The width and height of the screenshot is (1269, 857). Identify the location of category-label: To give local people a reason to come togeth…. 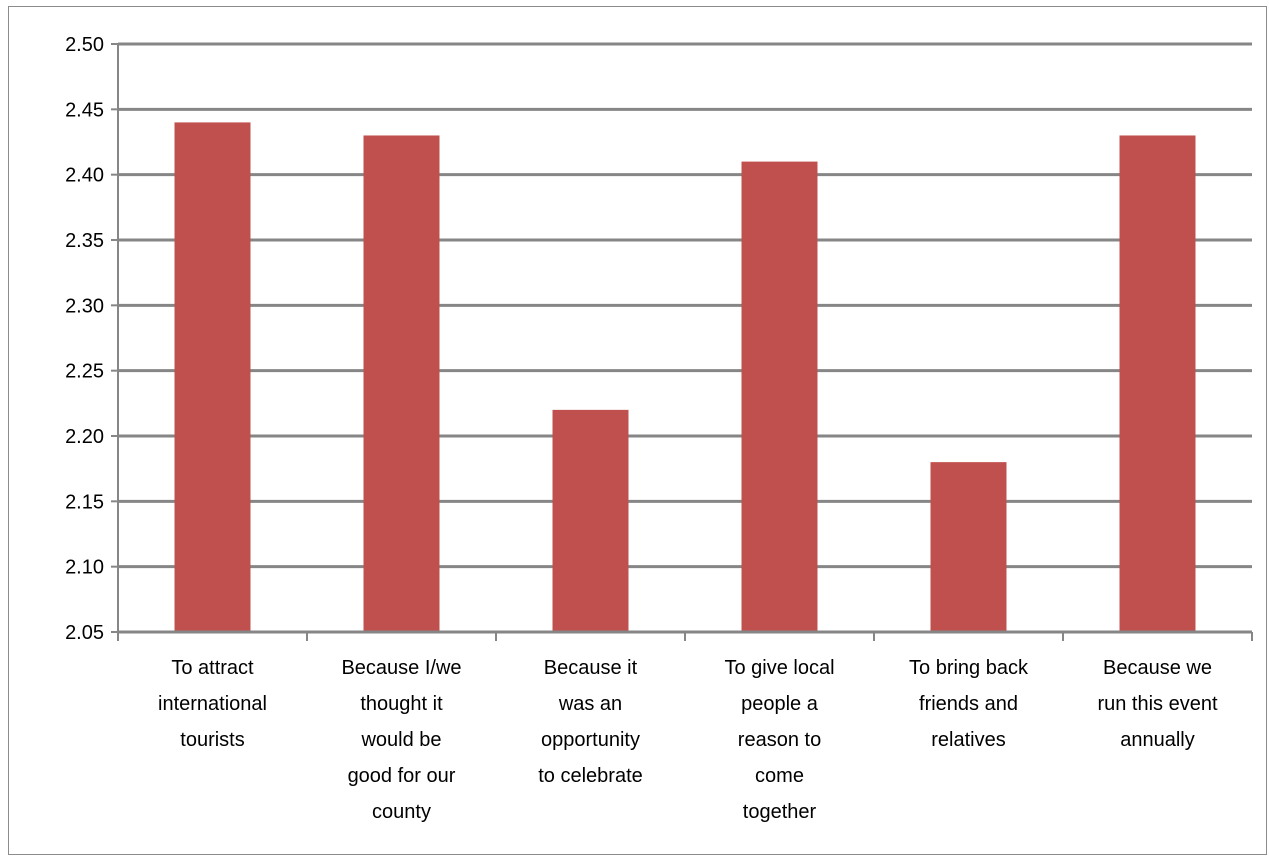
(779, 740).